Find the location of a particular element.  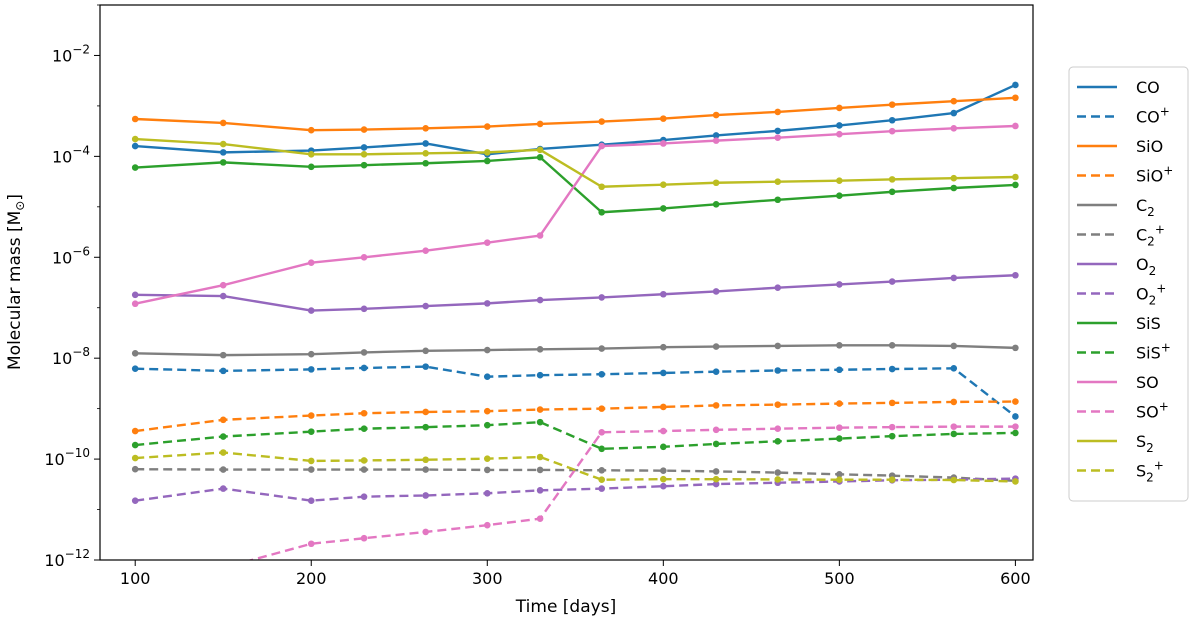

series-line-sio is located at coordinates (575, 114).